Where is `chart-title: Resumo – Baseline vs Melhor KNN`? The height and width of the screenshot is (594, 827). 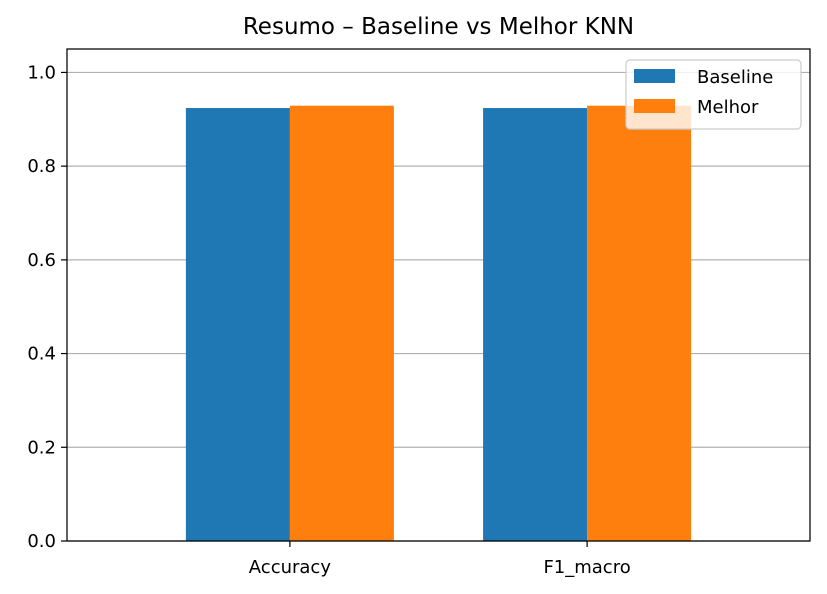 chart-title: Resumo – Baseline vs Melhor KNN is located at coordinates (438, 27).